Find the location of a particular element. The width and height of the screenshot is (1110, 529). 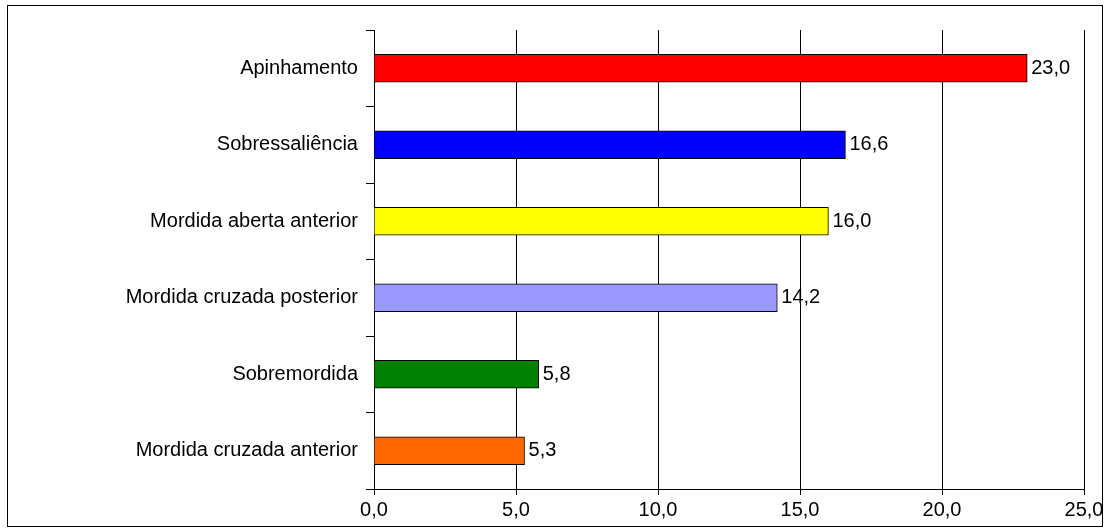

y-tick-label: Mordida aberta anterior is located at coordinates (254, 219).